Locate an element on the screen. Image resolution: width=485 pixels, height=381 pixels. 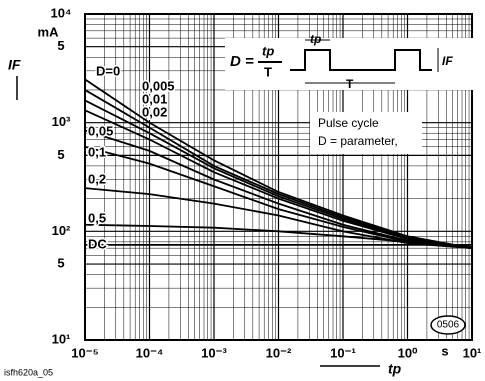
x-unit: s is located at coordinates (444, 350).